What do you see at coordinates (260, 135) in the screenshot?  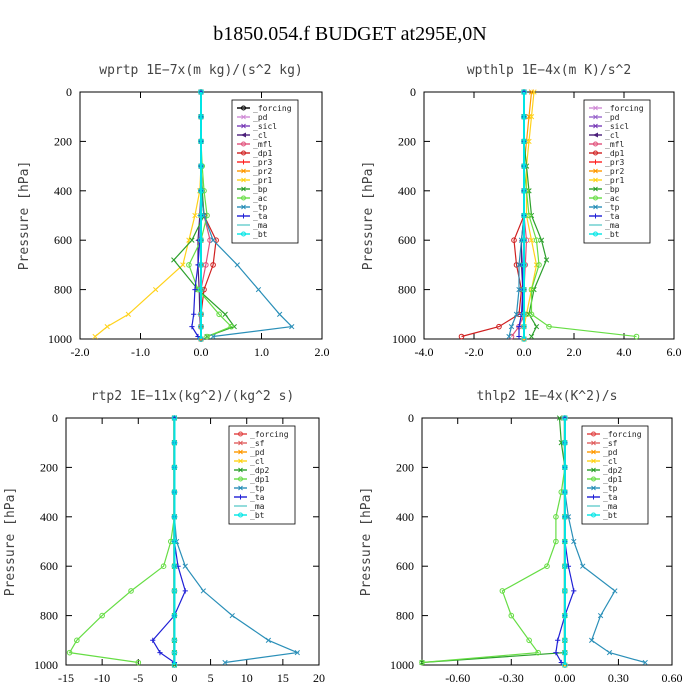 I see `legend-entry: _cl` at bounding box center [260, 135].